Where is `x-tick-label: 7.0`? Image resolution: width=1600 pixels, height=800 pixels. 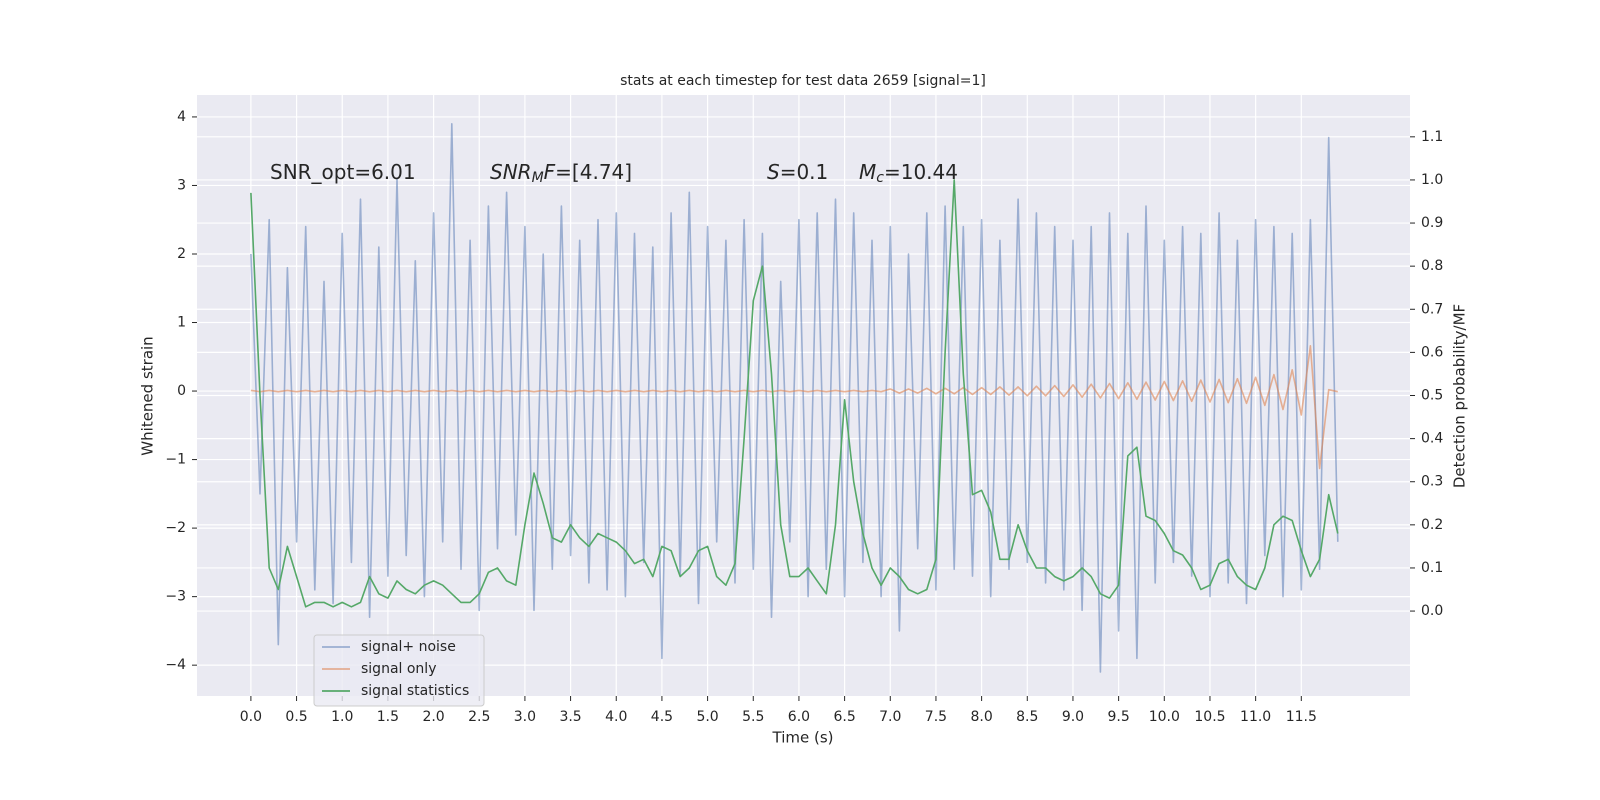 x-tick-label: 7.0 is located at coordinates (890, 717).